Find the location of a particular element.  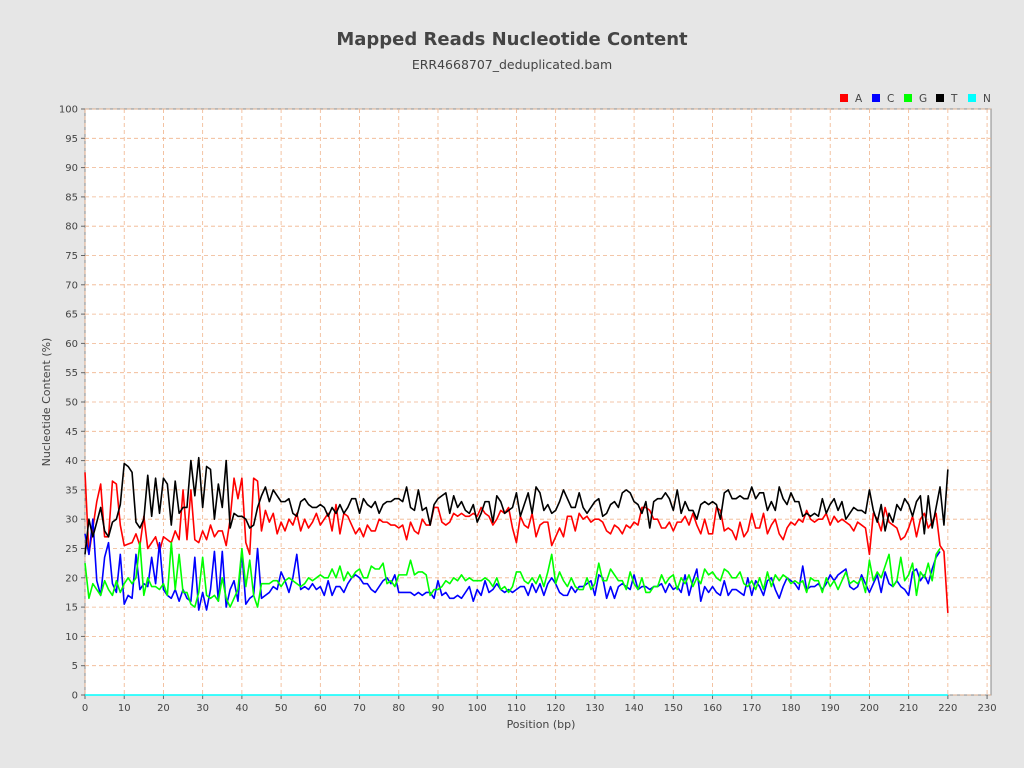

x-tick-label: 180 is located at coordinates (790, 708).